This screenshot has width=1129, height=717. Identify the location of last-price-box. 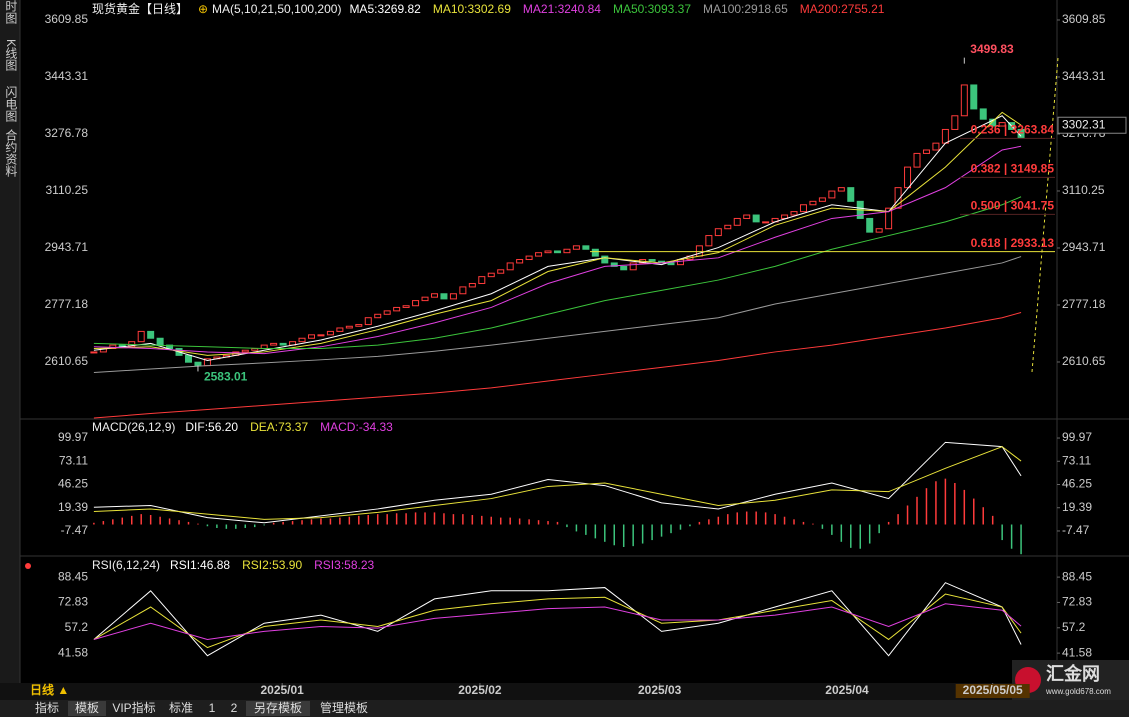
(1092, 125).